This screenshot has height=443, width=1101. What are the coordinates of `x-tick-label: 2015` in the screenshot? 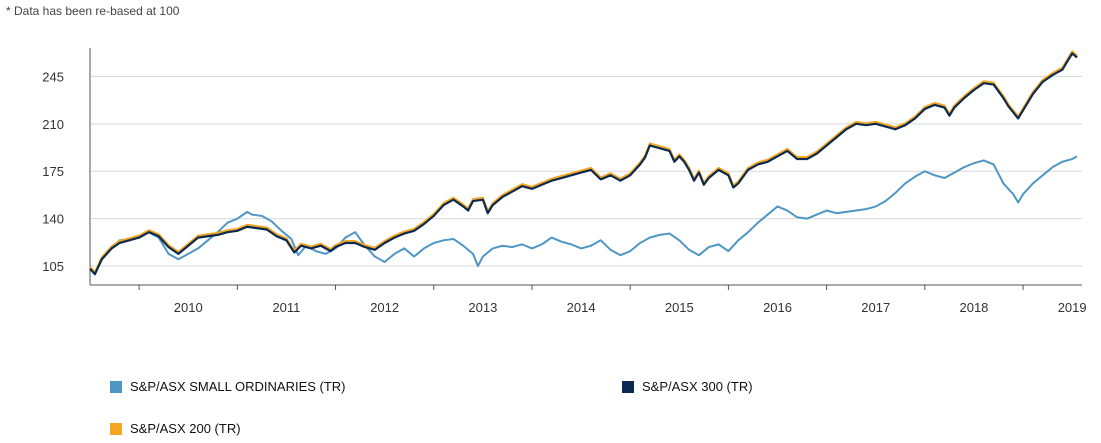 It's located at (679, 307).